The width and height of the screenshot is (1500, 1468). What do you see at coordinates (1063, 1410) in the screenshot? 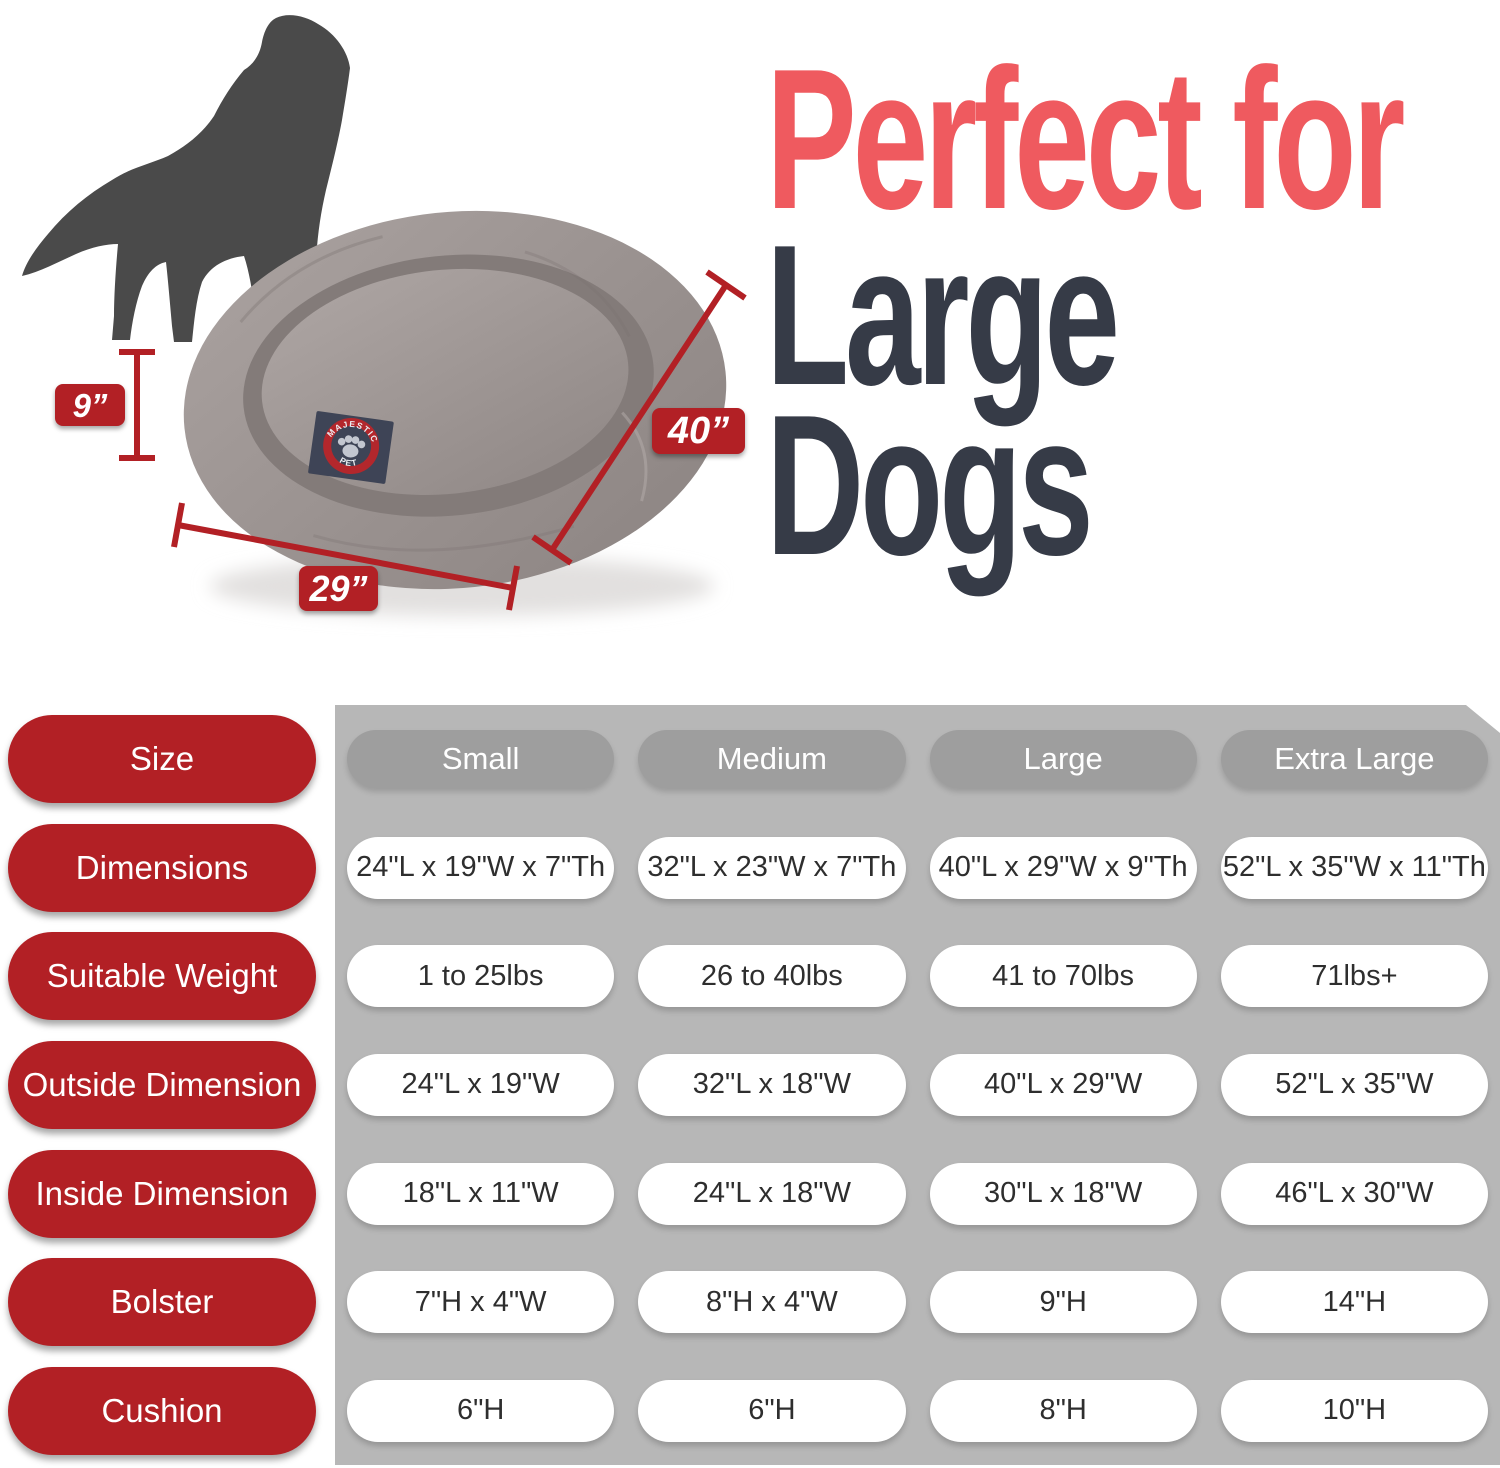
I see `cell-cushion-large: 8"H` at bounding box center [1063, 1410].